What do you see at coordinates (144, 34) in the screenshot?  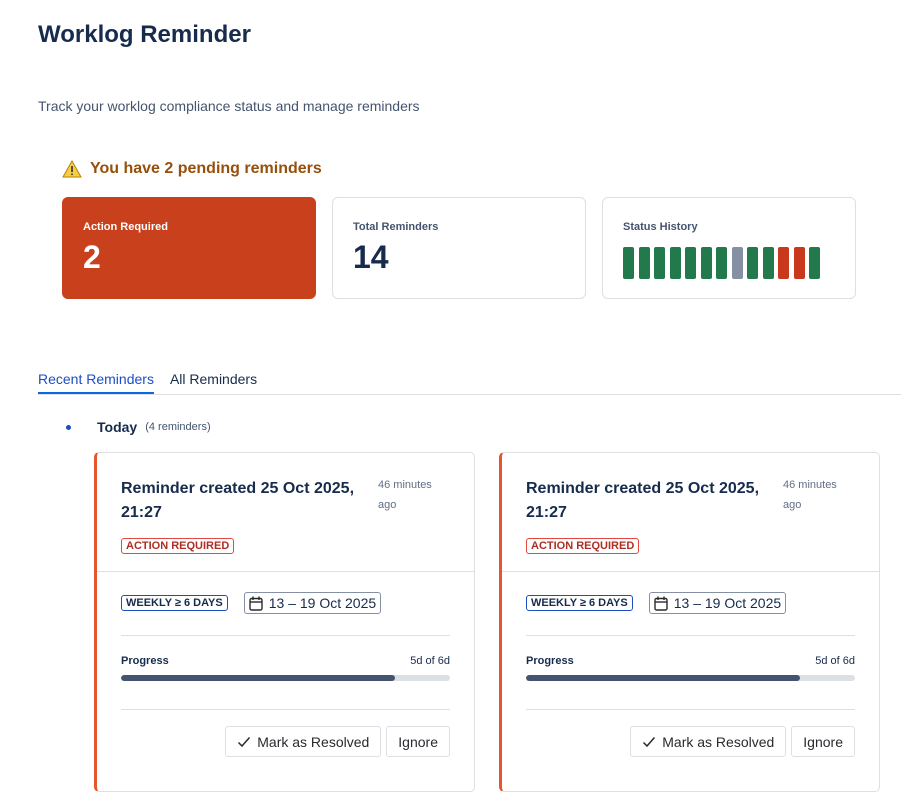 I see `page-title: Worklog Reminder` at bounding box center [144, 34].